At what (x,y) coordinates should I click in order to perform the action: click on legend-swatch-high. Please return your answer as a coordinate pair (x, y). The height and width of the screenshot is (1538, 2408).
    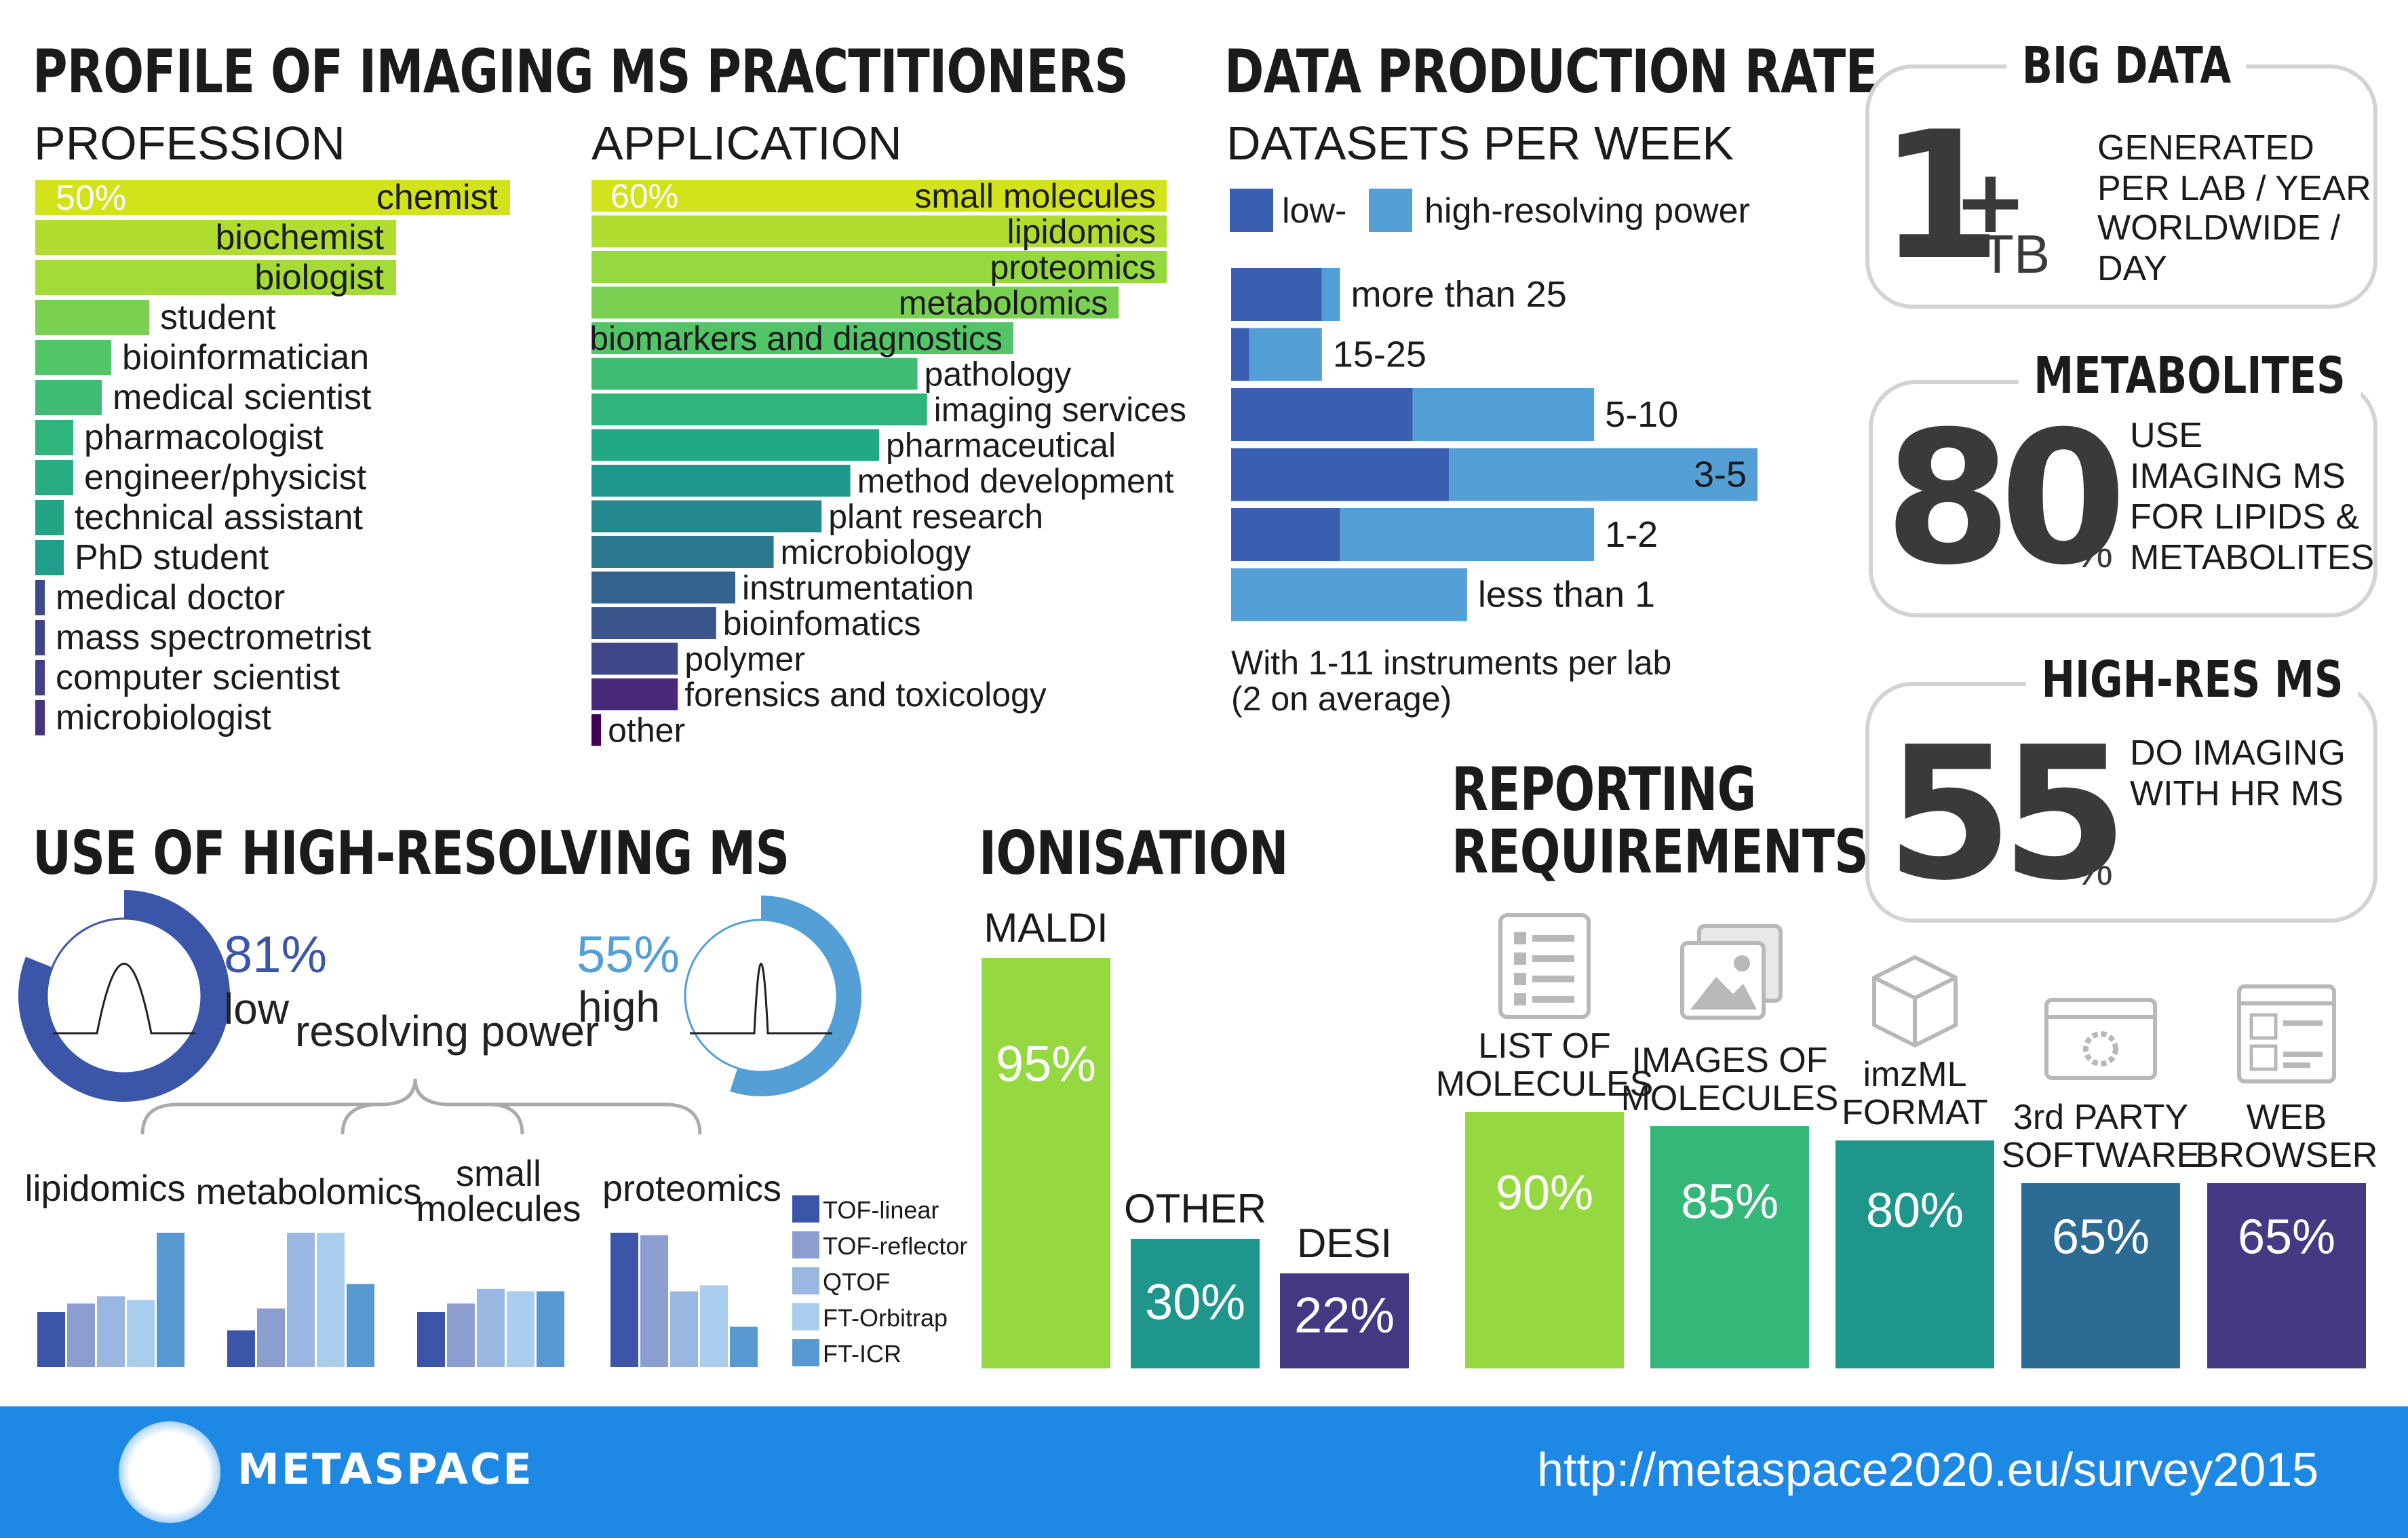
    Looking at the image, I should click on (1390, 210).